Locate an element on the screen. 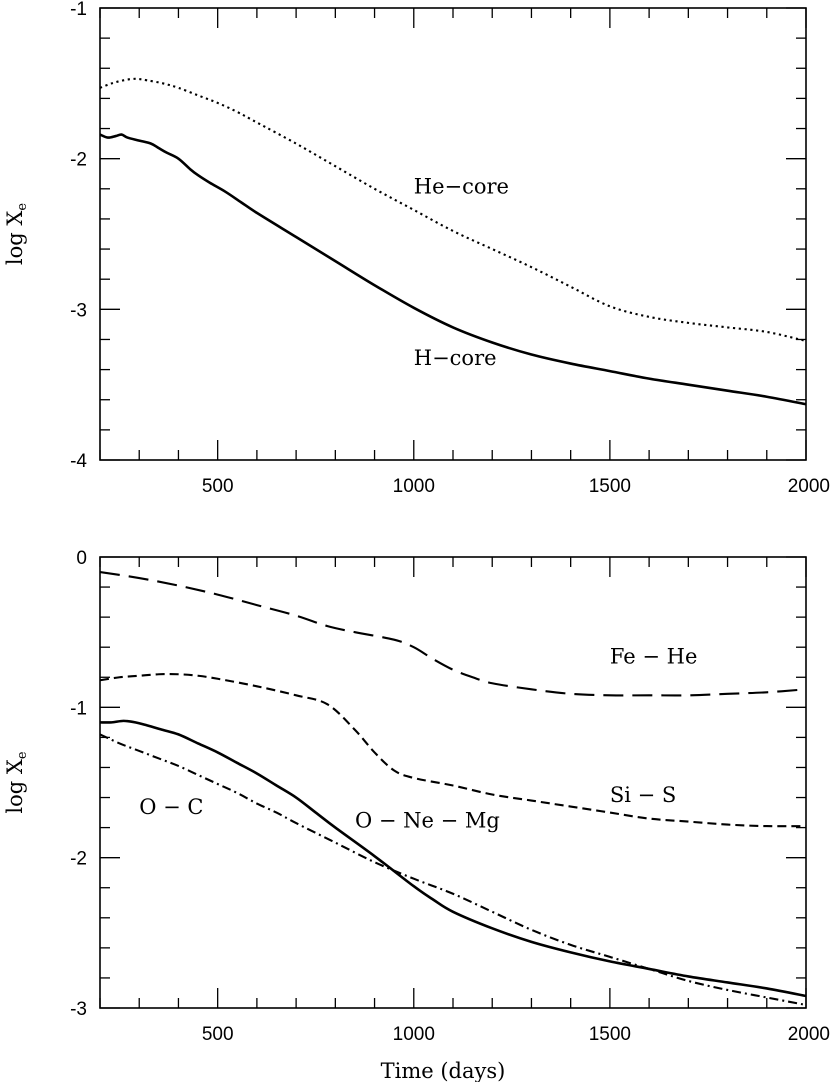 The width and height of the screenshot is (830, 1082). annotation-label: O − Ne − Mg is located at coordinates (427, 821).